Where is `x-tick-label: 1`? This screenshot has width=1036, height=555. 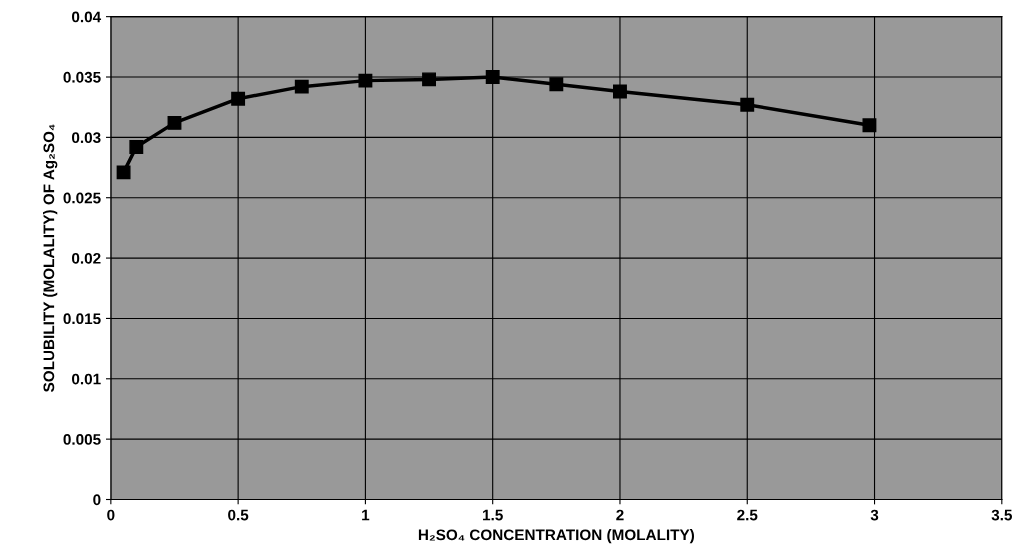 x-tick-label: 1 is located at coordinates (366, 515).